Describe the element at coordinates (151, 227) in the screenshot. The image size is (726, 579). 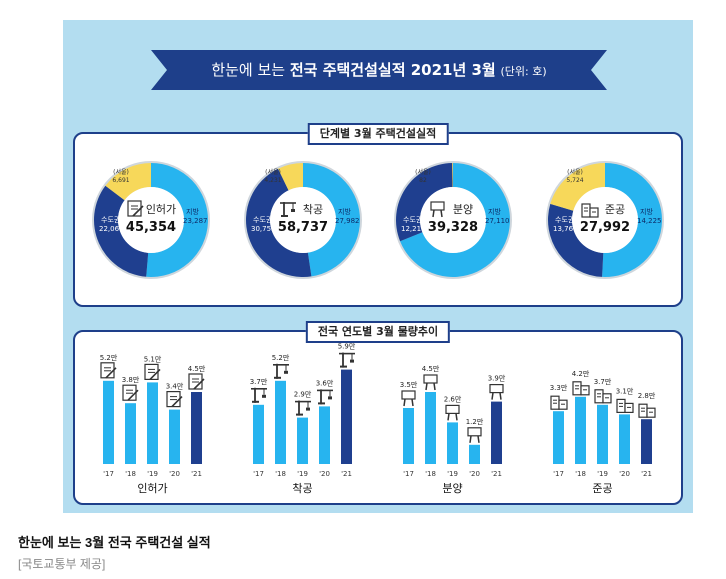
I see `donut-total: 45,354` at that location.